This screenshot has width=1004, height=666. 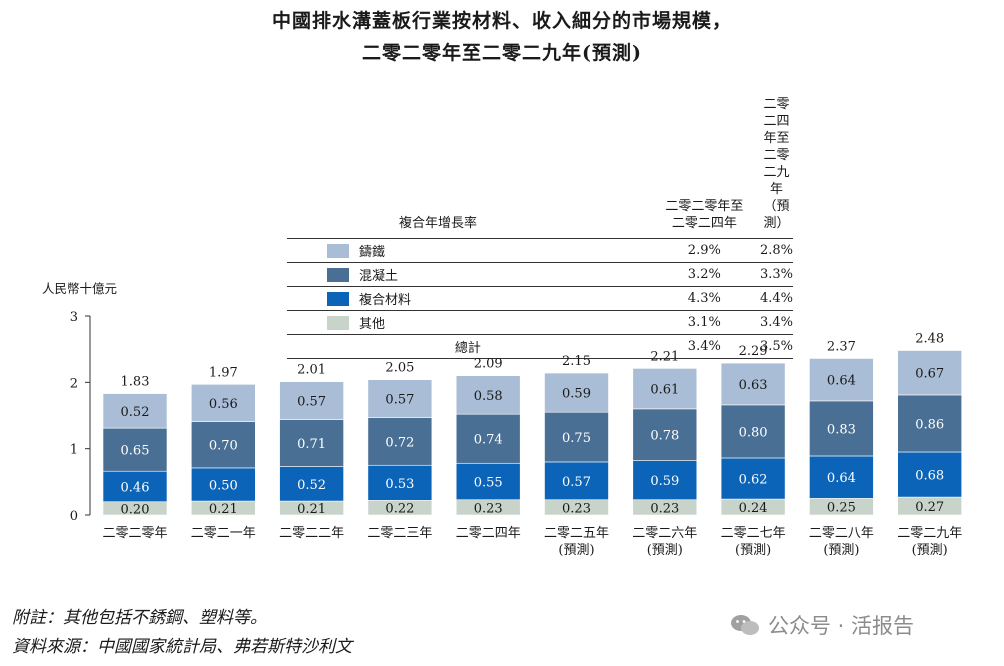 I want to click on data-label: 0.86, so click(x=929, y=424).